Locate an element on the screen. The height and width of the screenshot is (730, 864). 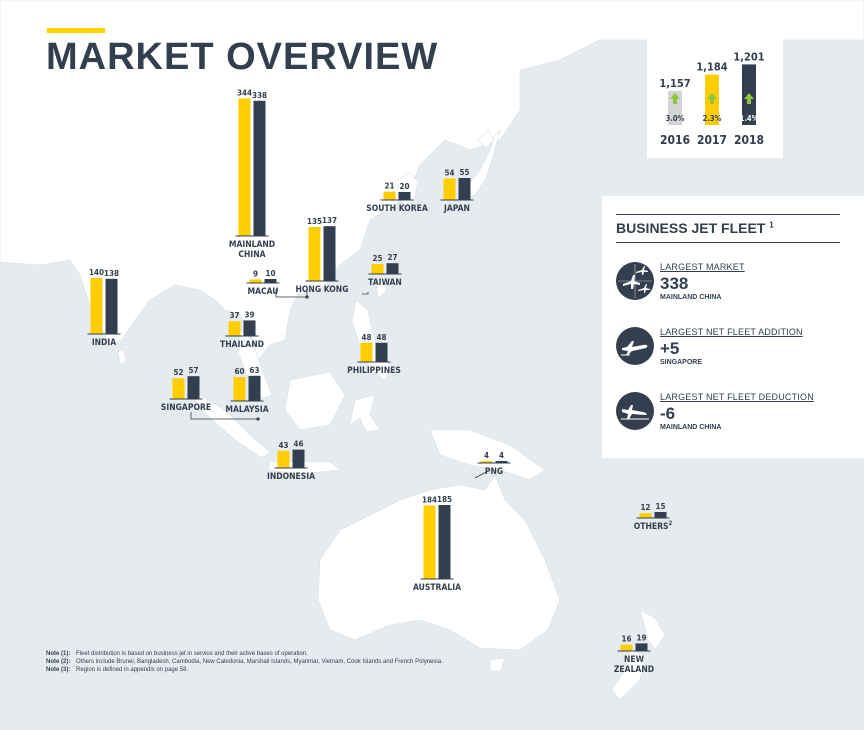
png-label: PNG is located at coordinates (494, 472).